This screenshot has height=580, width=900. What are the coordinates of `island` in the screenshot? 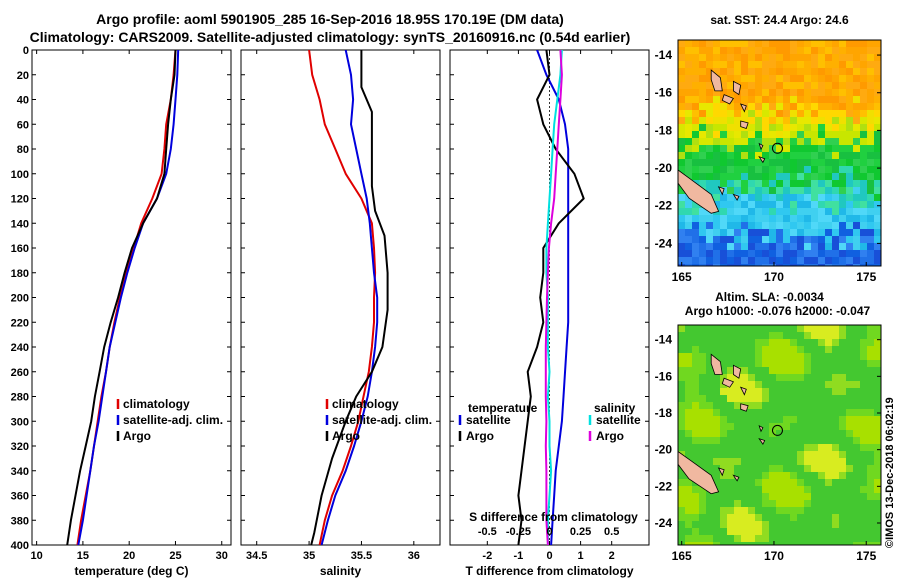 It's located at (743, 391).